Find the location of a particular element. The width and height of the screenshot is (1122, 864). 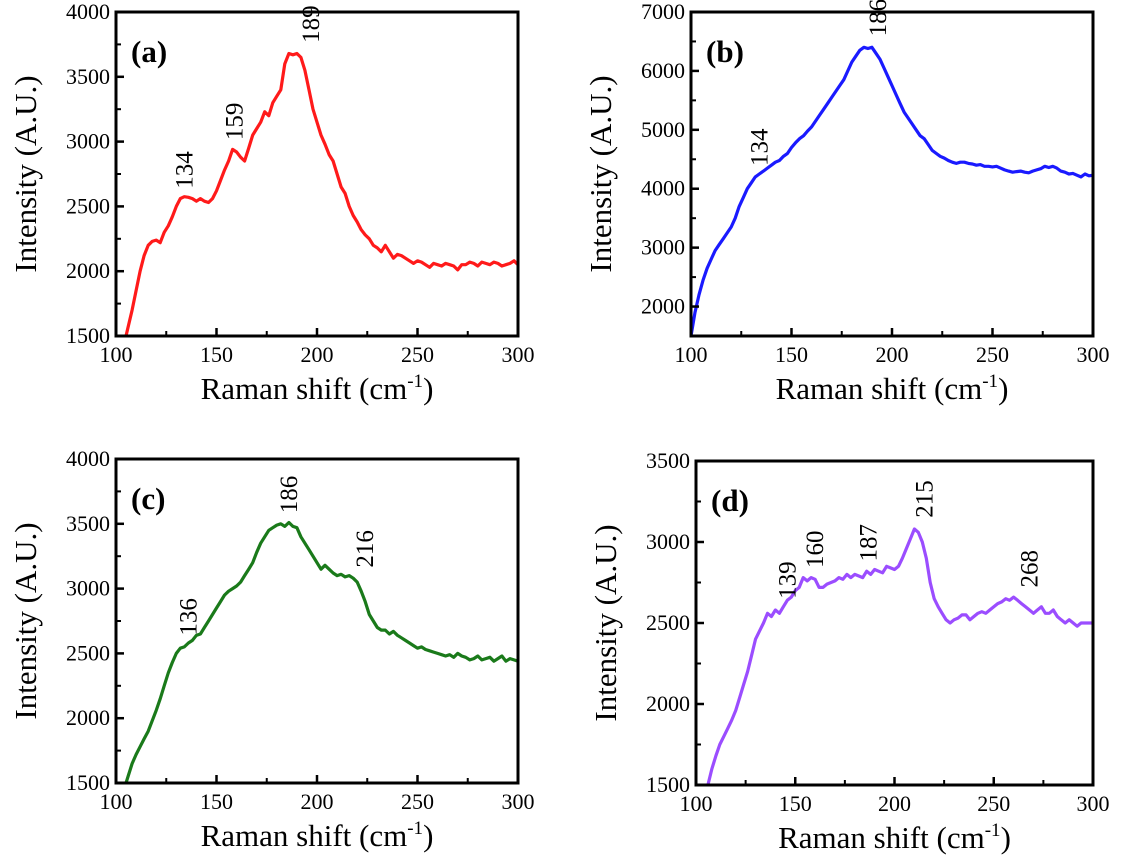

peak-label: 159 is located at coordinates (235, 122).